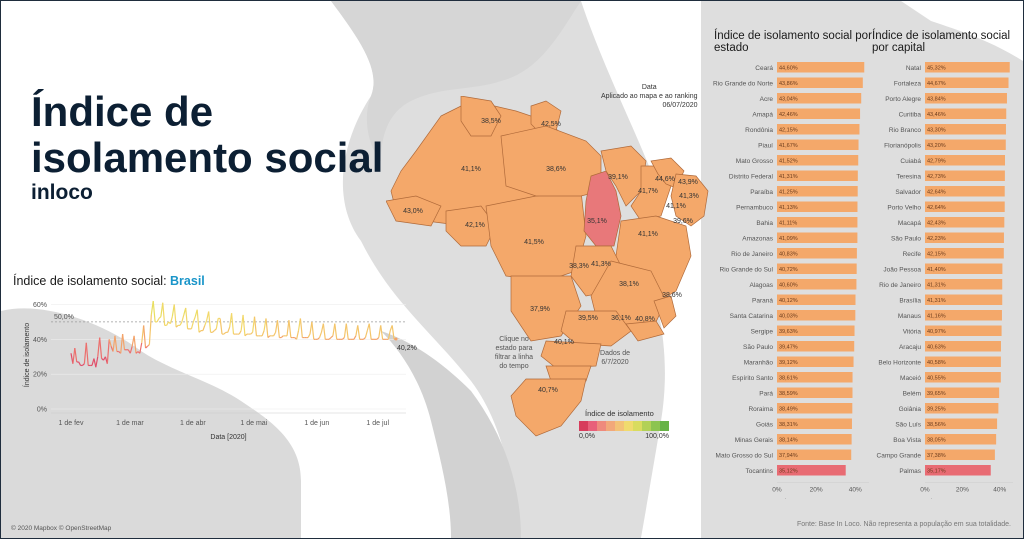 Image resolution: width=1024 pixels, height=539 pixels. Describe the element at coordinates (899, 456) in the screenshot. I see `bar-category-label: Campo Grande` at that location.